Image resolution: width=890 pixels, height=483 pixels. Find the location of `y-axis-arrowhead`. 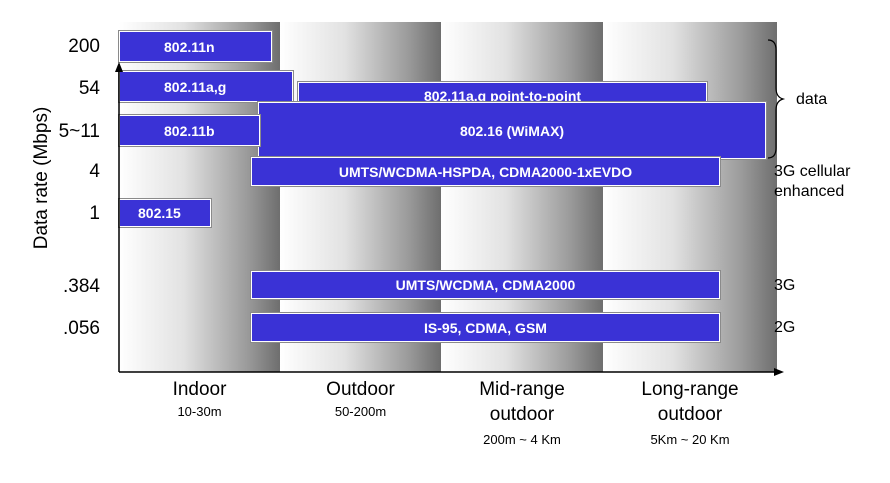

y-axis-arrowhead is located at coordinates (119, 67).